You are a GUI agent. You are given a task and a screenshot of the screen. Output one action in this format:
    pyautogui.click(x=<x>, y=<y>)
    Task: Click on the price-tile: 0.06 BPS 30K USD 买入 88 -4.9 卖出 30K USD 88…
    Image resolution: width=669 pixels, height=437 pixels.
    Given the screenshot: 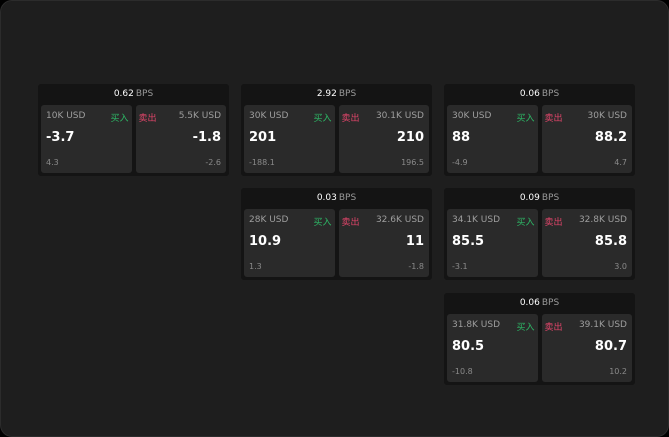 What is the action you would take?
    pyautogui.click(x=539, y=130)
    